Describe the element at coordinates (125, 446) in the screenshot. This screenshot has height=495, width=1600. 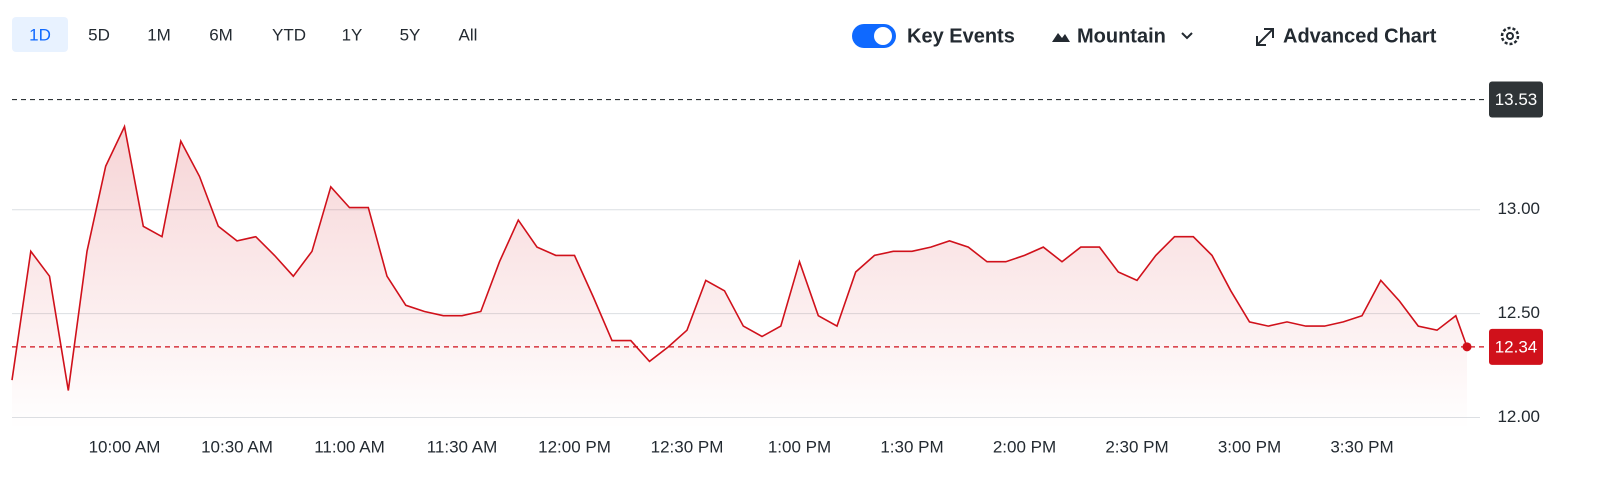
I see `x-tick-label: 10:00 AM` at that location.